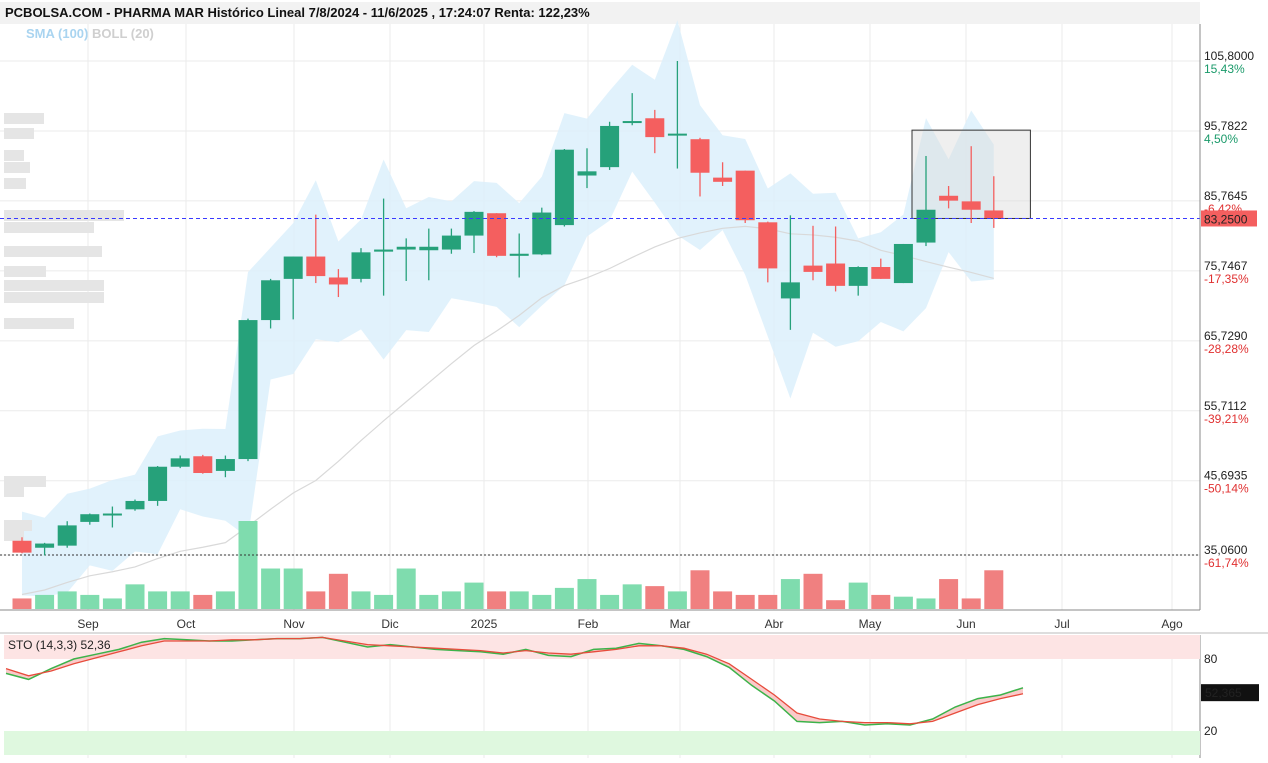 The image size is (1268, 763). I want to click on y-tick-label: 75,7467, so click(1226, 266).